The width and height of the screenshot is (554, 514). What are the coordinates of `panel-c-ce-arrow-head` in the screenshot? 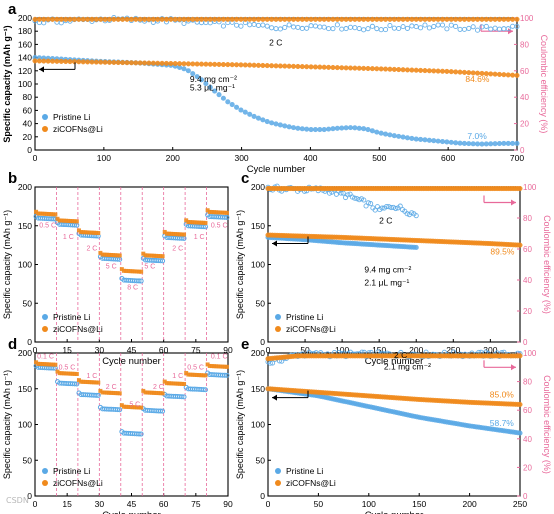 It's located at (513, 202).